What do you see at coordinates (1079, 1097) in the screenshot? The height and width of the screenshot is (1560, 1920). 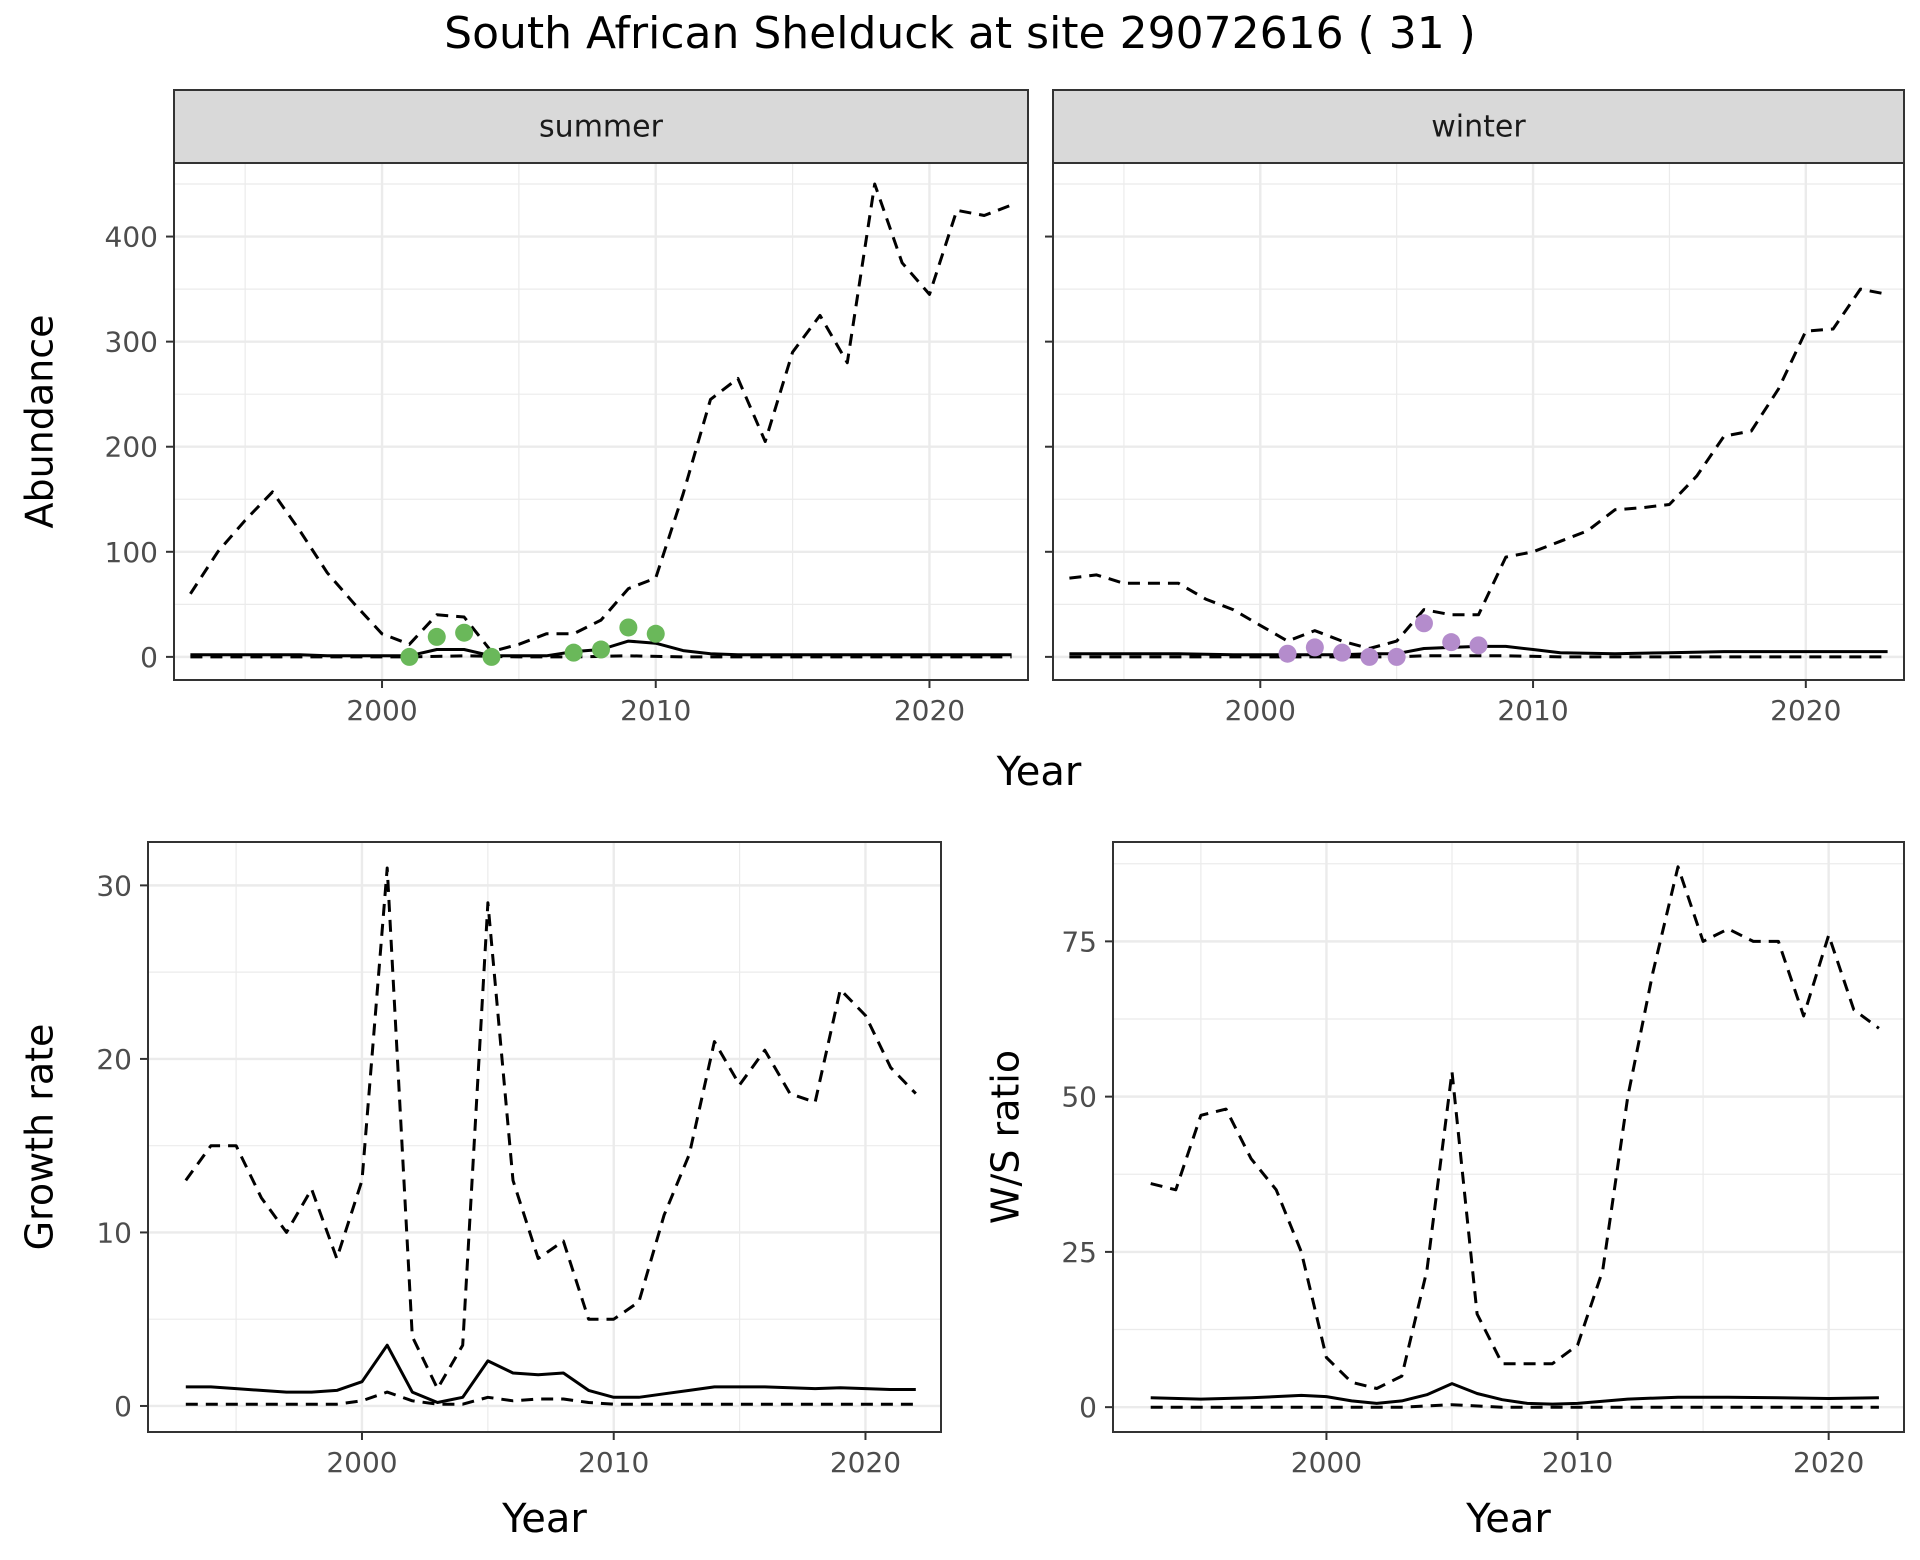 I see `y-tick-label: 50` at bounding box center [1079, 1097].